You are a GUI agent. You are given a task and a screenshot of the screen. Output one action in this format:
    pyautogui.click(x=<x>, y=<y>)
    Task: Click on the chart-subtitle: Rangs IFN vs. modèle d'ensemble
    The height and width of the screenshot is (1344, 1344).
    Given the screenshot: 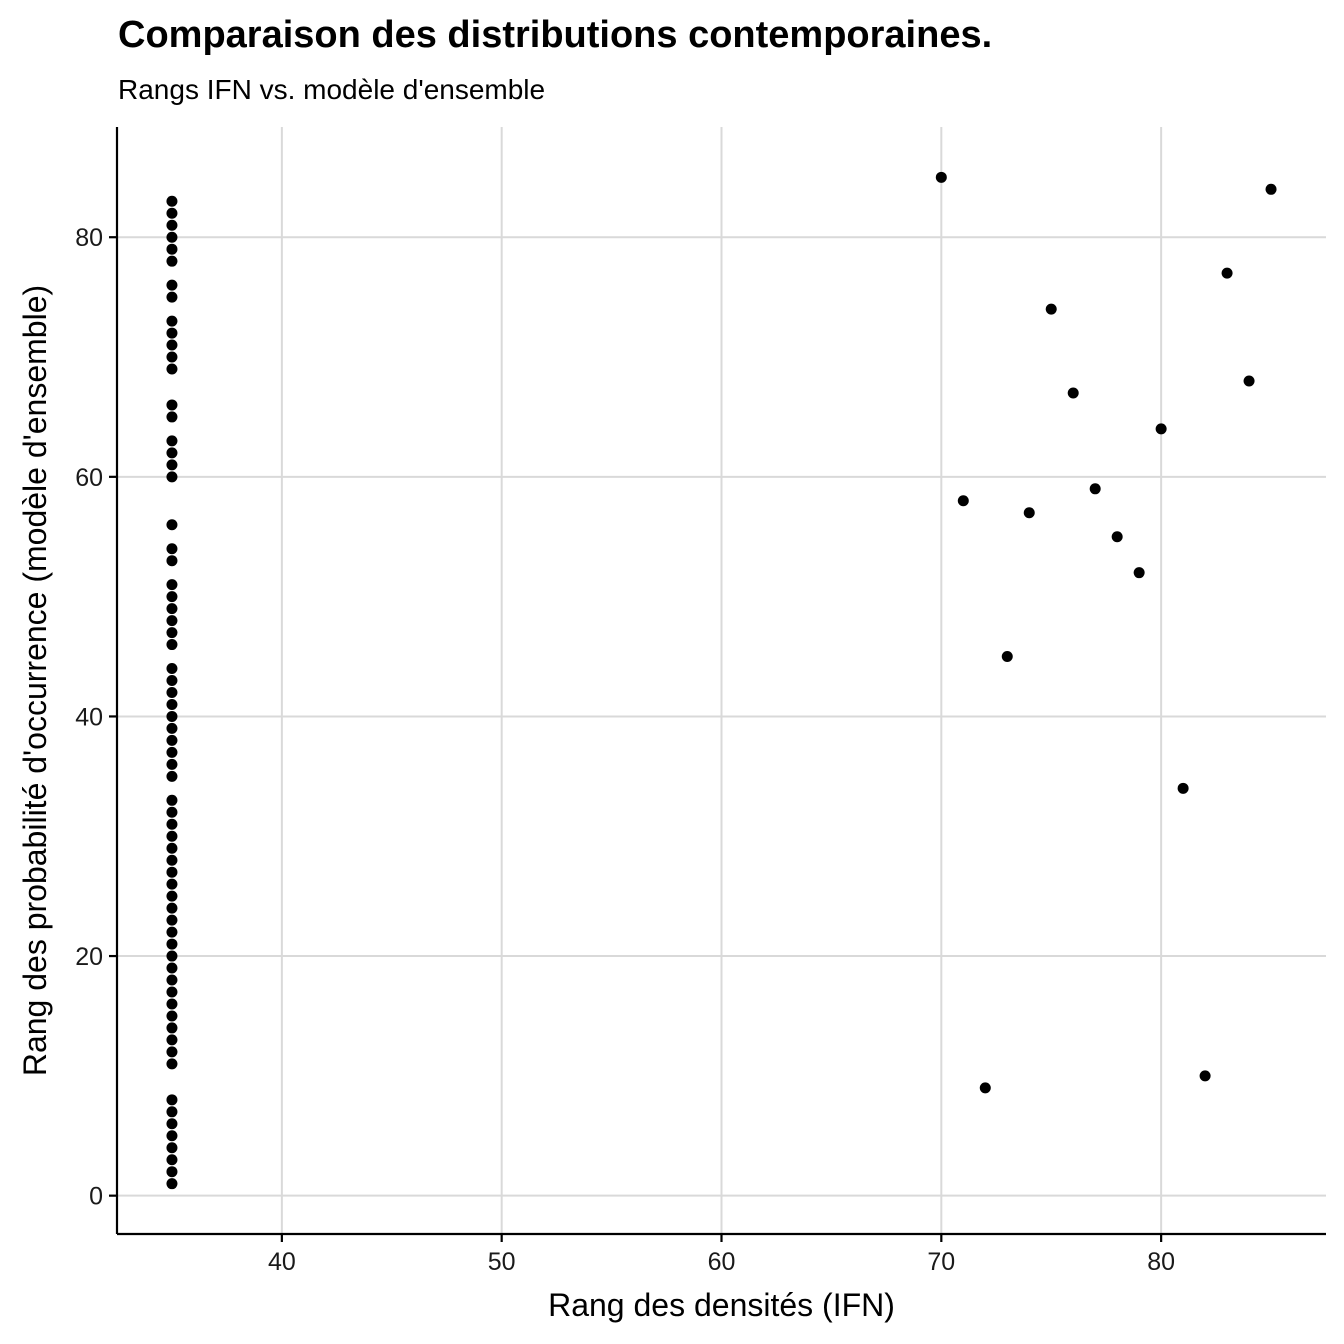 What is the action you would take?
    pyautogui.click(x=332, y=89)
    